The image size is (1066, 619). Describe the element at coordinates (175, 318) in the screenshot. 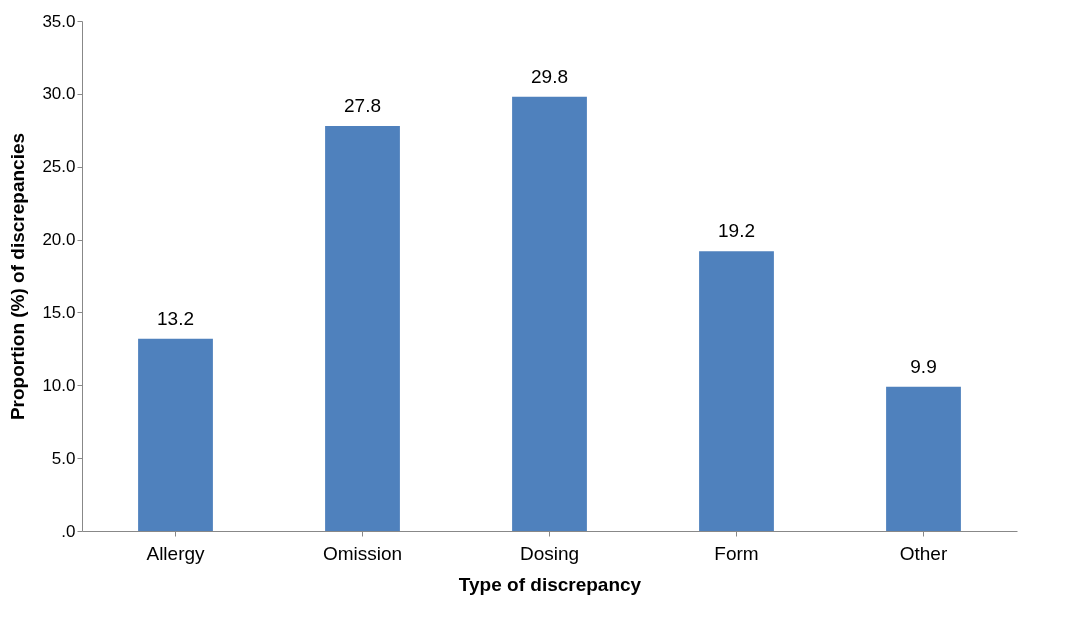

I see `data-label: 13.2` at that location.